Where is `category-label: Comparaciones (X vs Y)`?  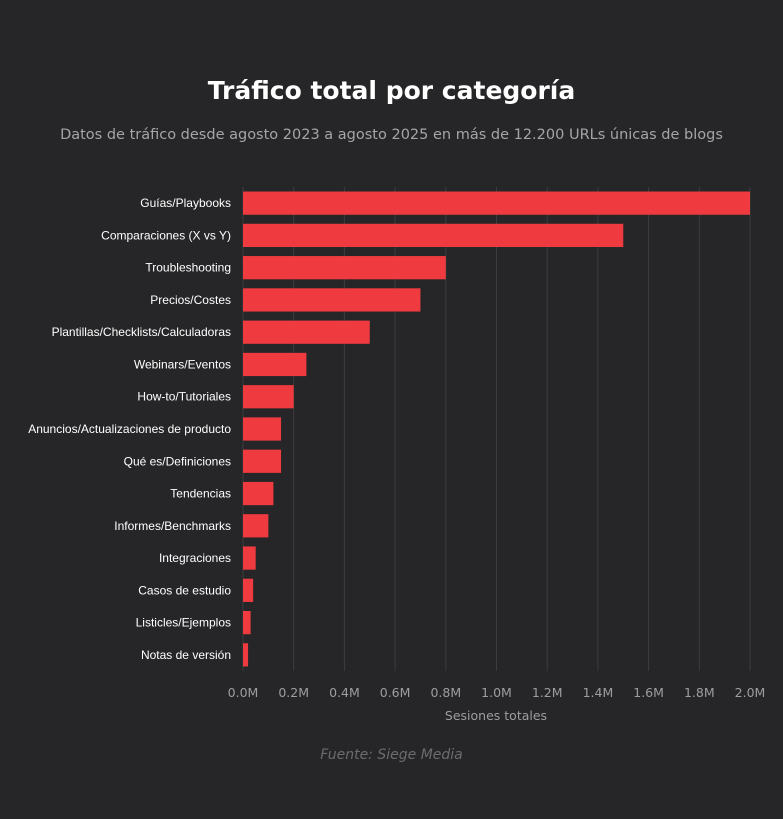
category-label: Comparaciones (X vs Y) is located at coordinates (166, 235).